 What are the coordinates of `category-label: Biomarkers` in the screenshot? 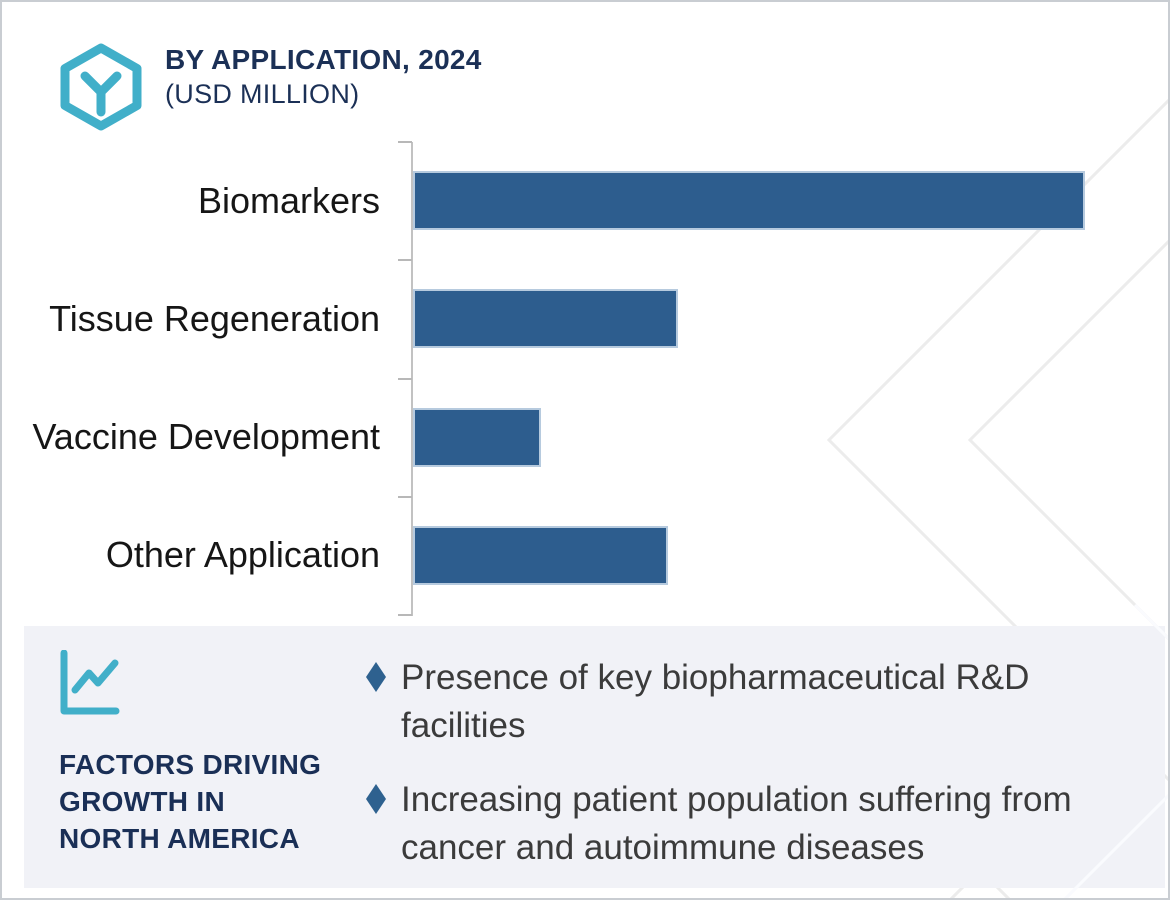 It's located at (288, 200).